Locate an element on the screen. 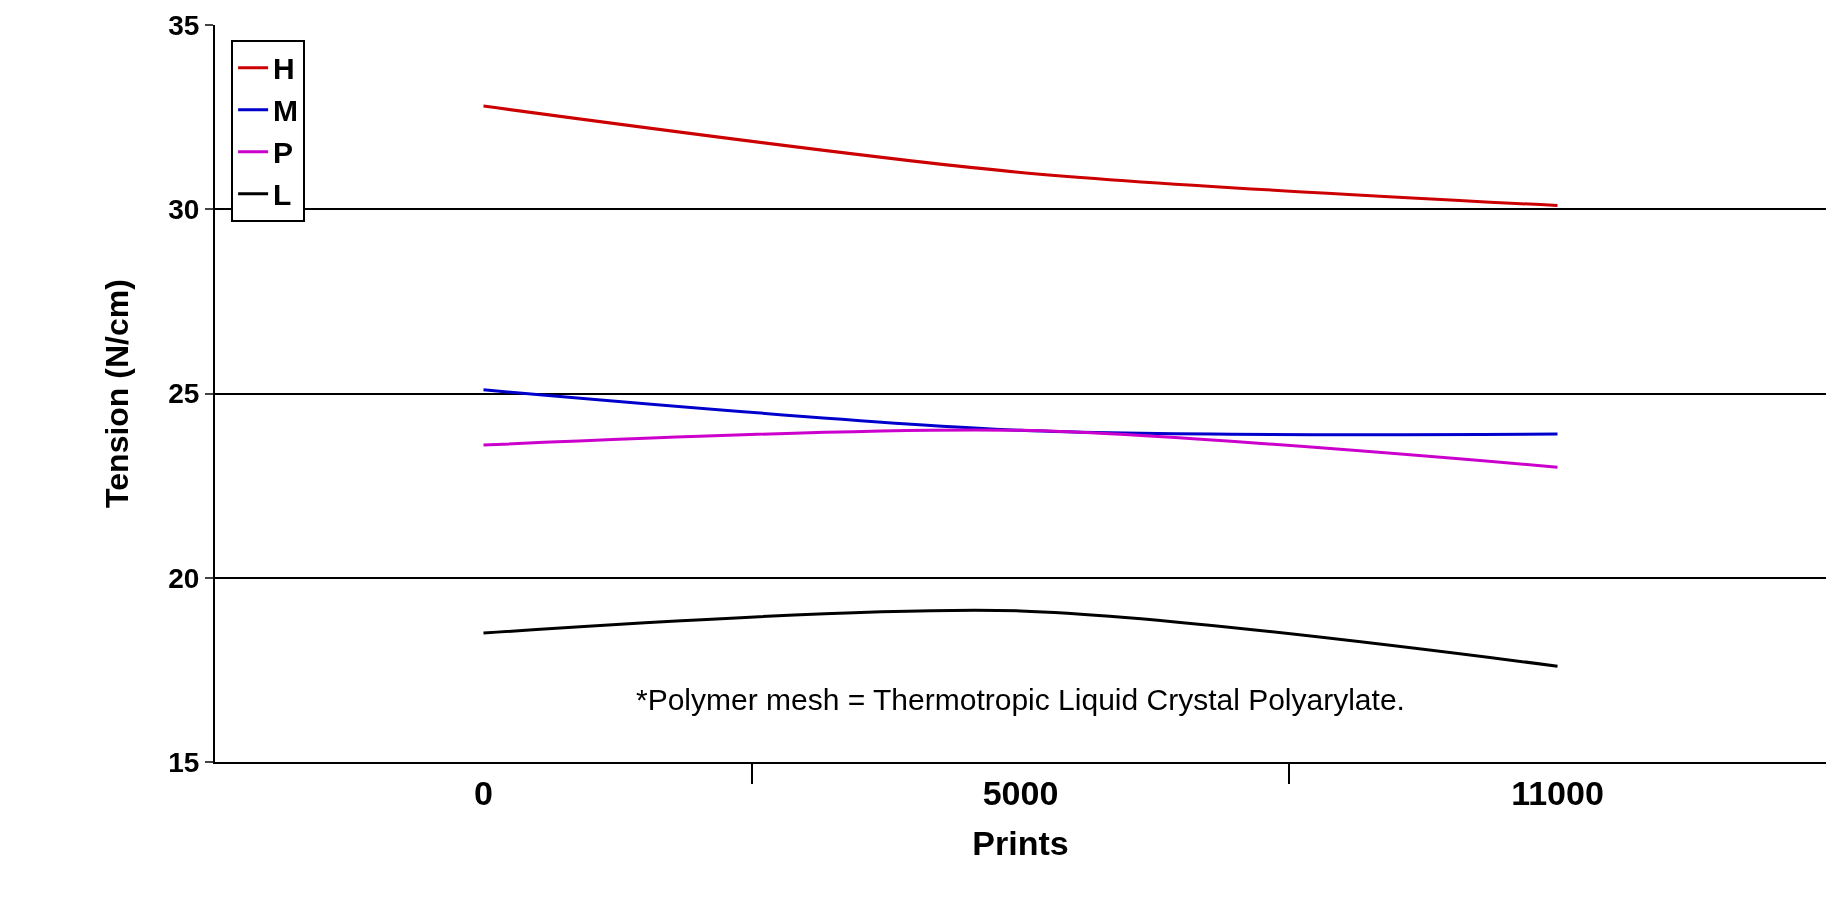  x-tick-label: 0 is located at coordinates (483, 792).